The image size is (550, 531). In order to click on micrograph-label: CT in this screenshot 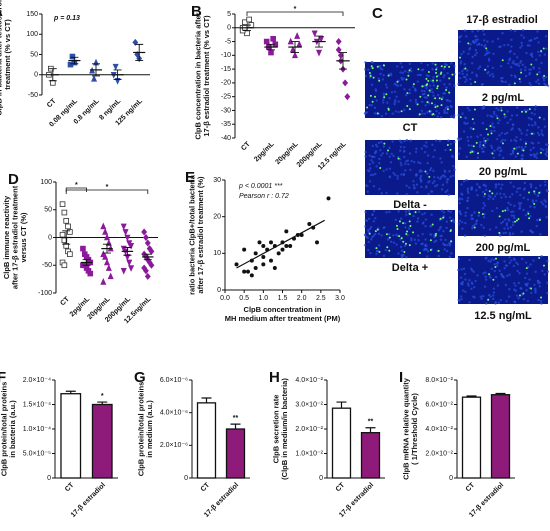, I will do `click(410, 128)`.